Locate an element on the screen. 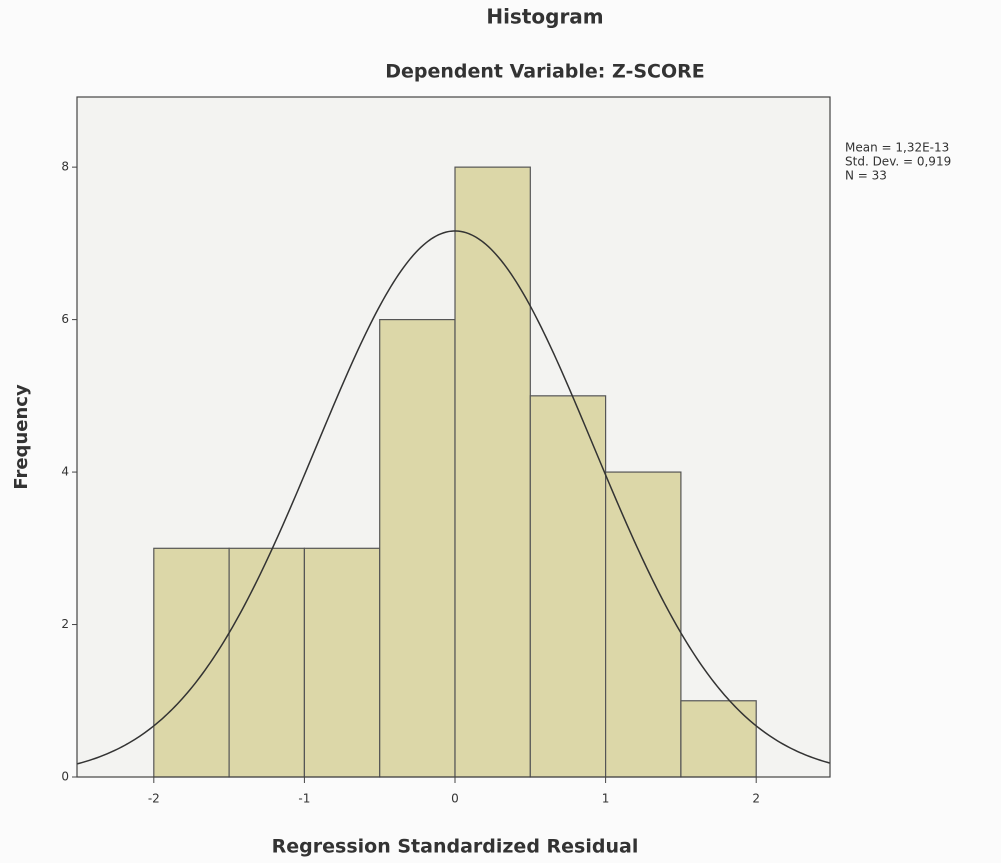 This screenshot has height=863, width=1001. stat-label: Std. Dev. = 0,919 is located at coordinates (898, 162).